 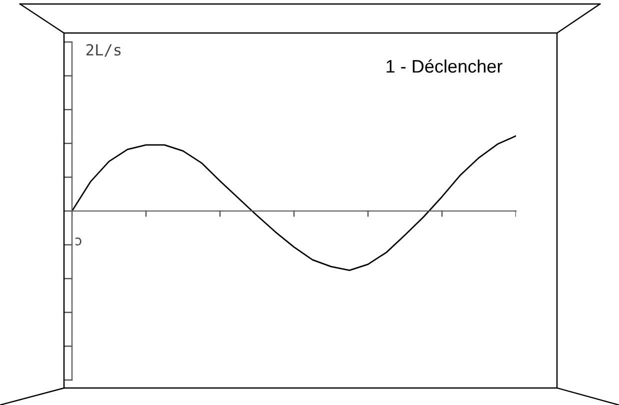 What do you see at coordinates (103, 50) in the screenshot?
I see `text: 2L/s` at bounding box center [103, 50].